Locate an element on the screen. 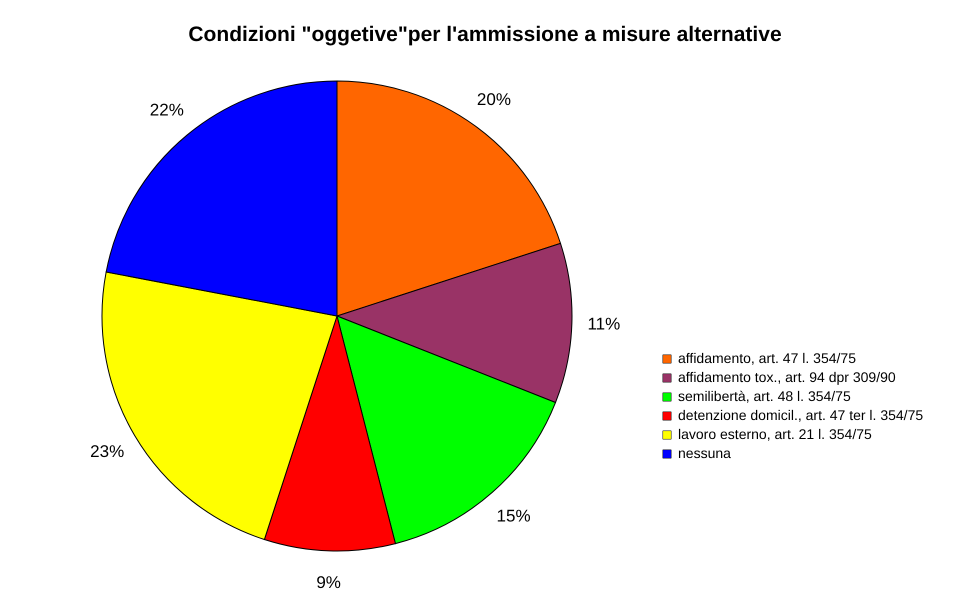 The image size is (970, 604). data-label: 20% is located at coordinates (493, 99).